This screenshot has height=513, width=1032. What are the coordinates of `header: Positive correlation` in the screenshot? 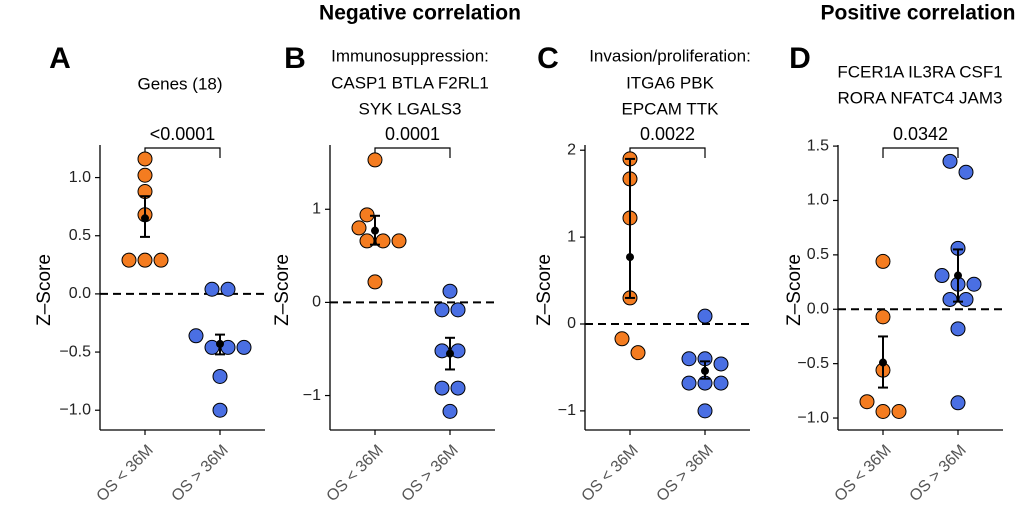 It's located at (918, 13).